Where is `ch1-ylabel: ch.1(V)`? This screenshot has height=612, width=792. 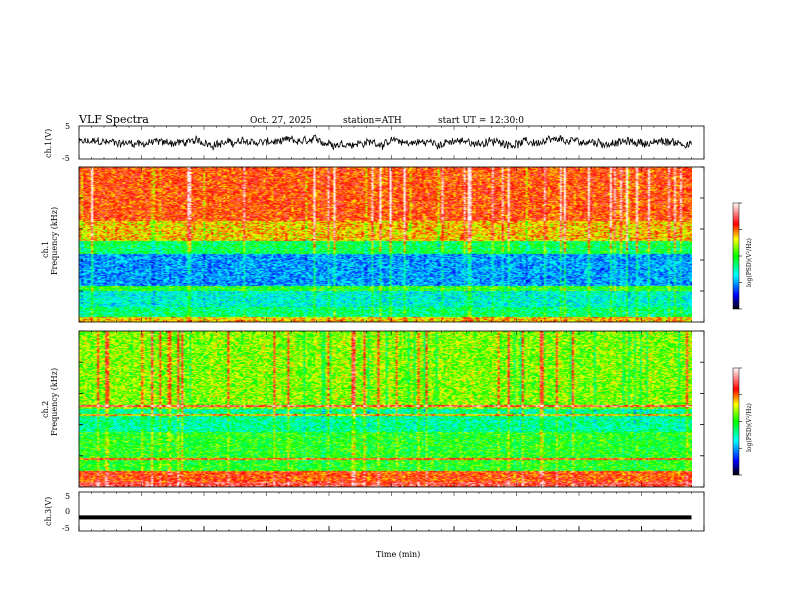
ch1-ylabel: ch.1(V) is located at coordinates (48, 143).